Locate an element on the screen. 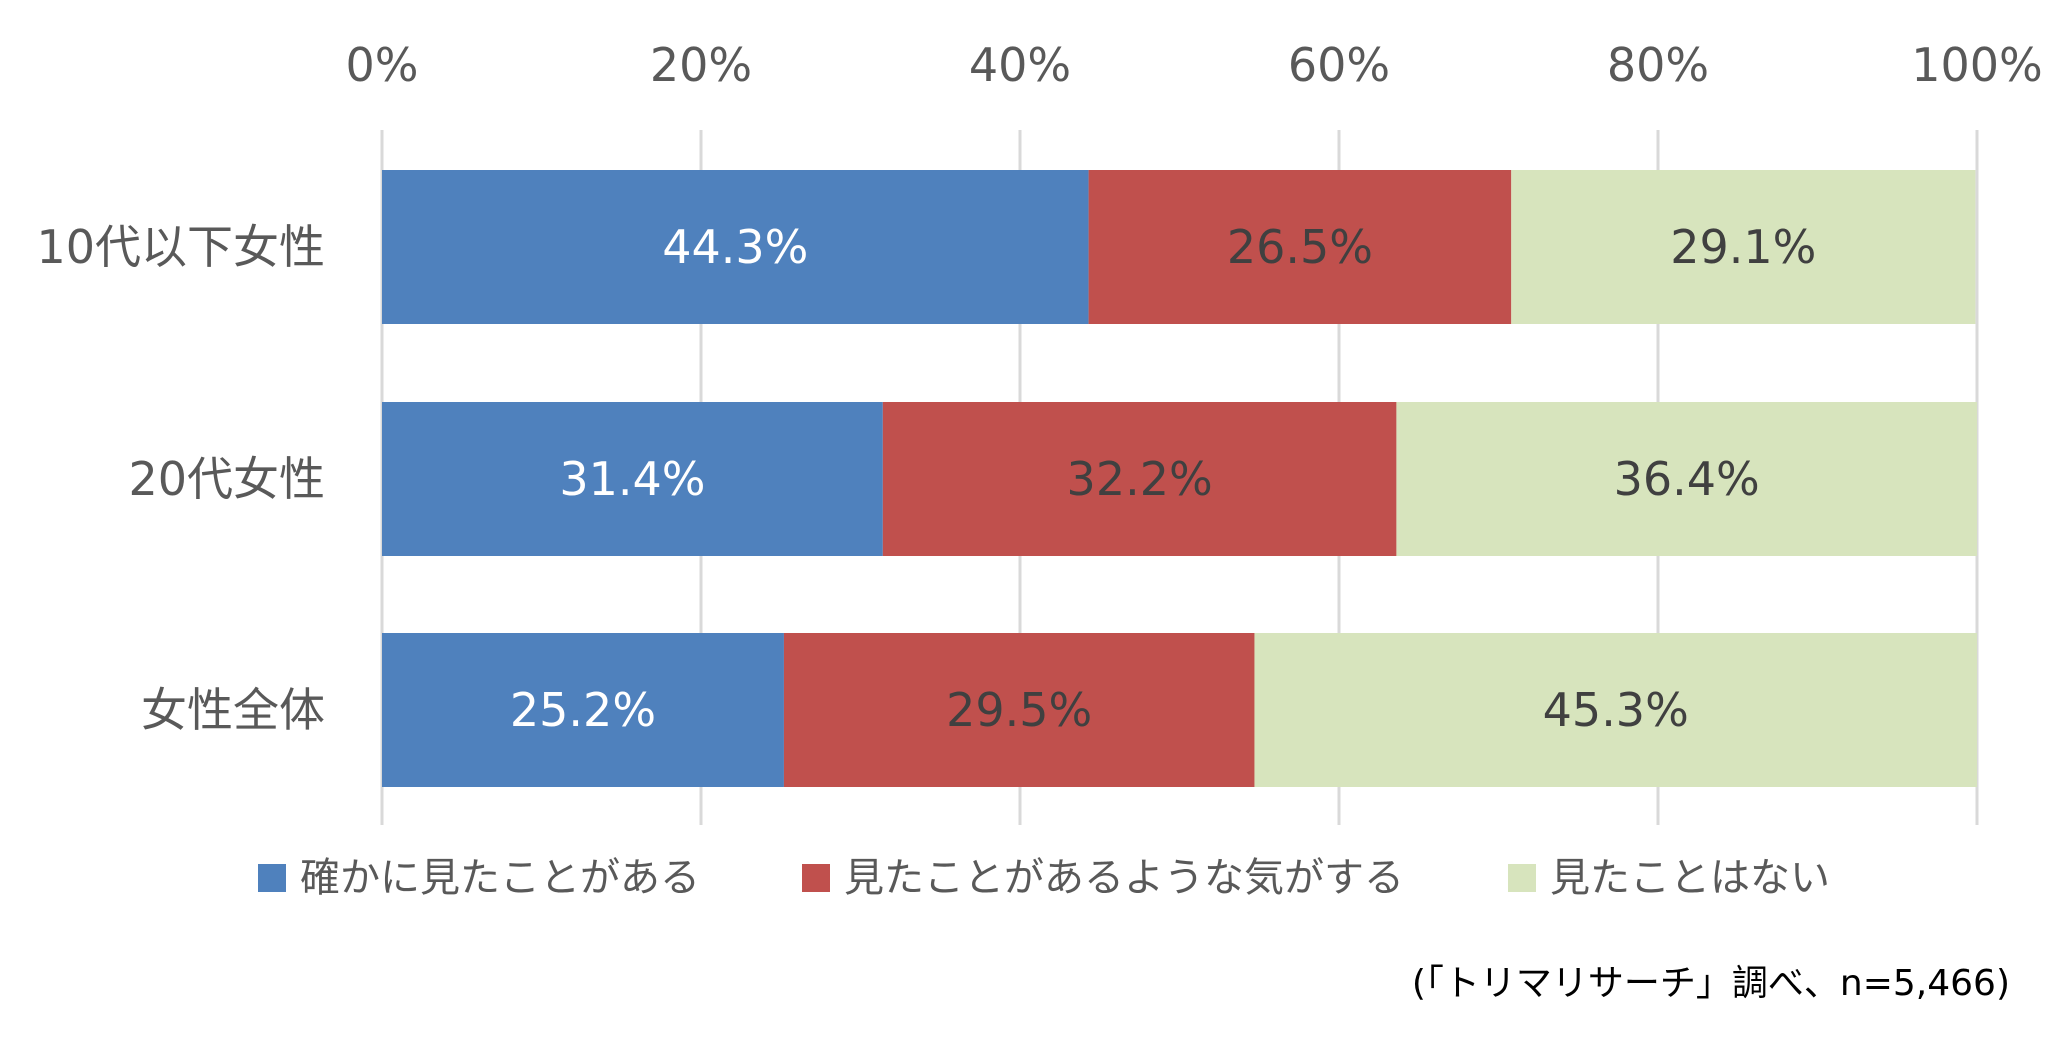  data-label: 26.5% is located at coordinates (1300, 247).